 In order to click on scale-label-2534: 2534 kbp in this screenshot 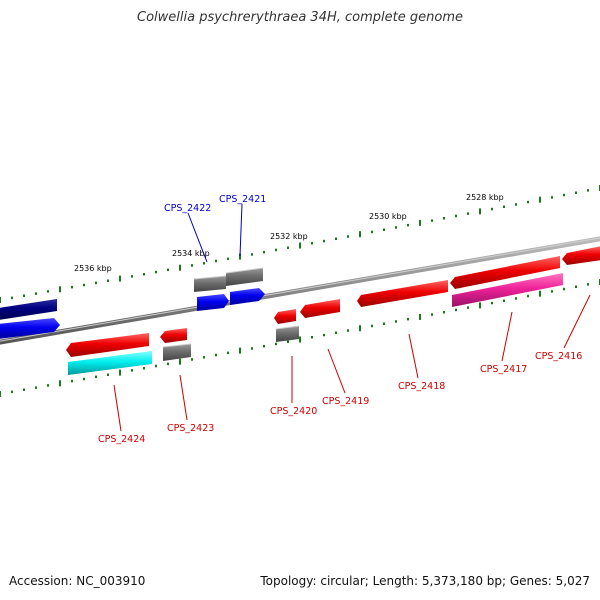, I will do `click(191, 253)`.